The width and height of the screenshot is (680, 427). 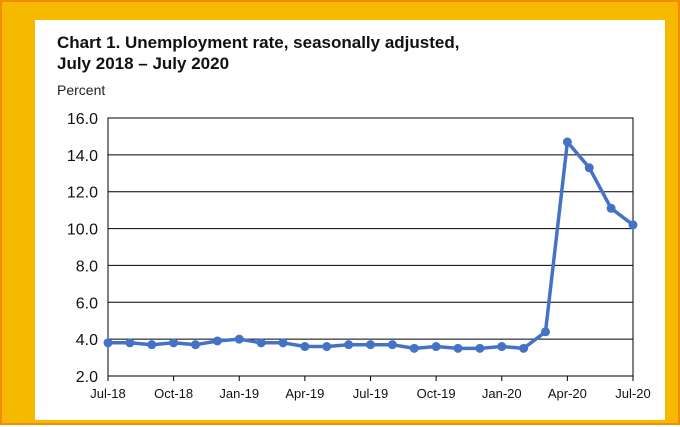 What do you see at coordinates (370, 393) in the screenshot?
I see `x-tick-label-4: Jul-19` at bounding box center [370, 393].